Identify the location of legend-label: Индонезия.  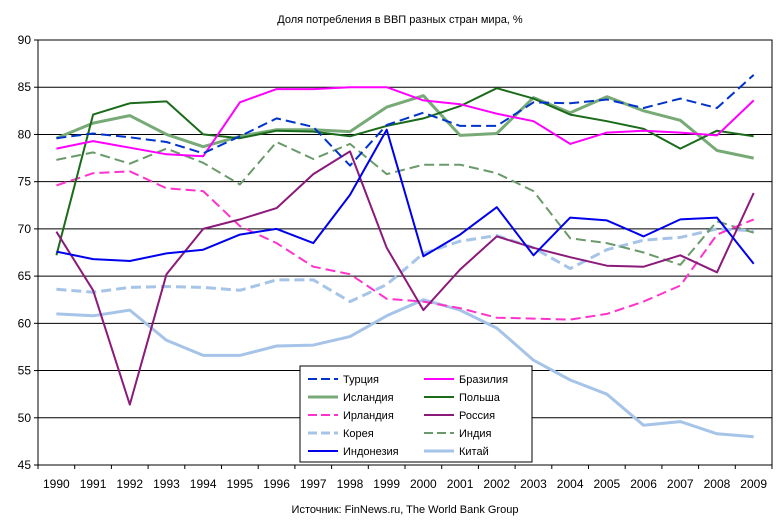
(371, 452).